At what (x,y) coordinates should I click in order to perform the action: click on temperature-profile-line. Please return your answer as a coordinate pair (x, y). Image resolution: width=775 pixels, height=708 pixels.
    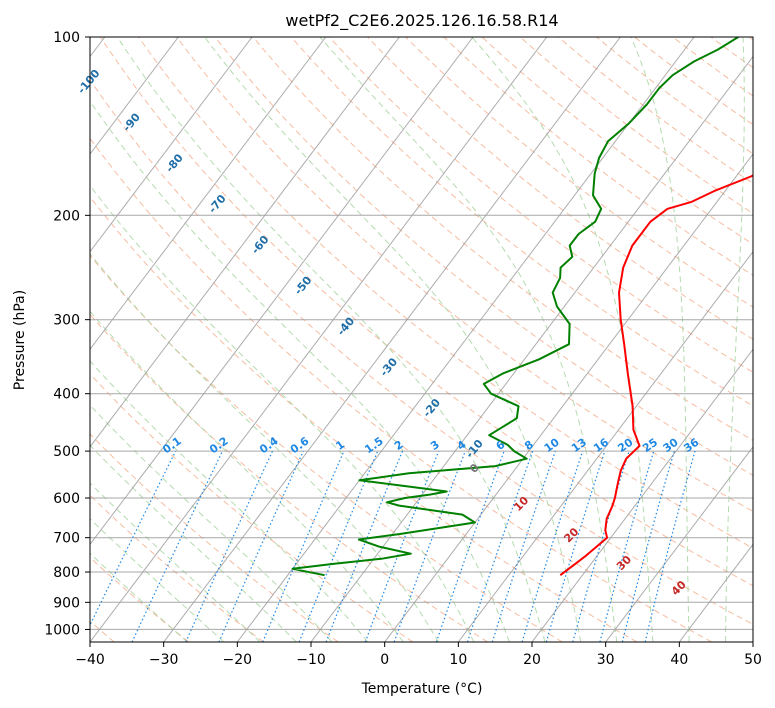
    Looking at the image, I should click on (656, 375).